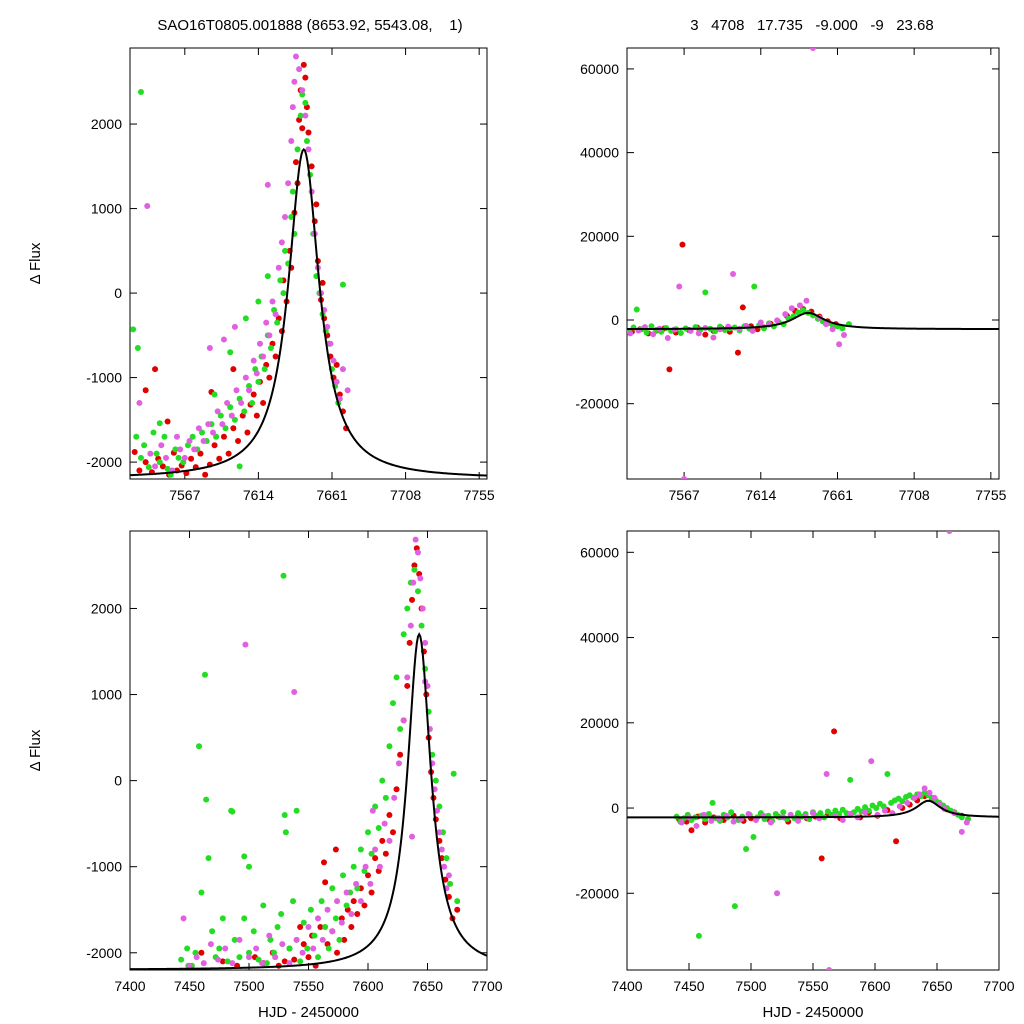 The height and width of the screenshot is (1024, 1024). Describe the element at coordinates (308, 263) in the screenshot. I see `plot-frame` at that location.